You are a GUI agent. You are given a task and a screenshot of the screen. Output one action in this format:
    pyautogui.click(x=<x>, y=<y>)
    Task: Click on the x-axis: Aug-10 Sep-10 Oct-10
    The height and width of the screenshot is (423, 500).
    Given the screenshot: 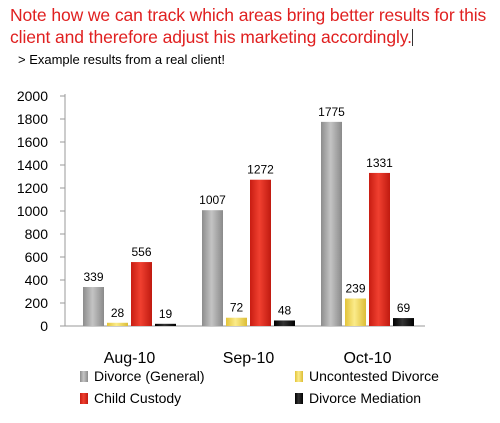 What is the action you would take?
    pyautogui.click(x=248, y=358)
    